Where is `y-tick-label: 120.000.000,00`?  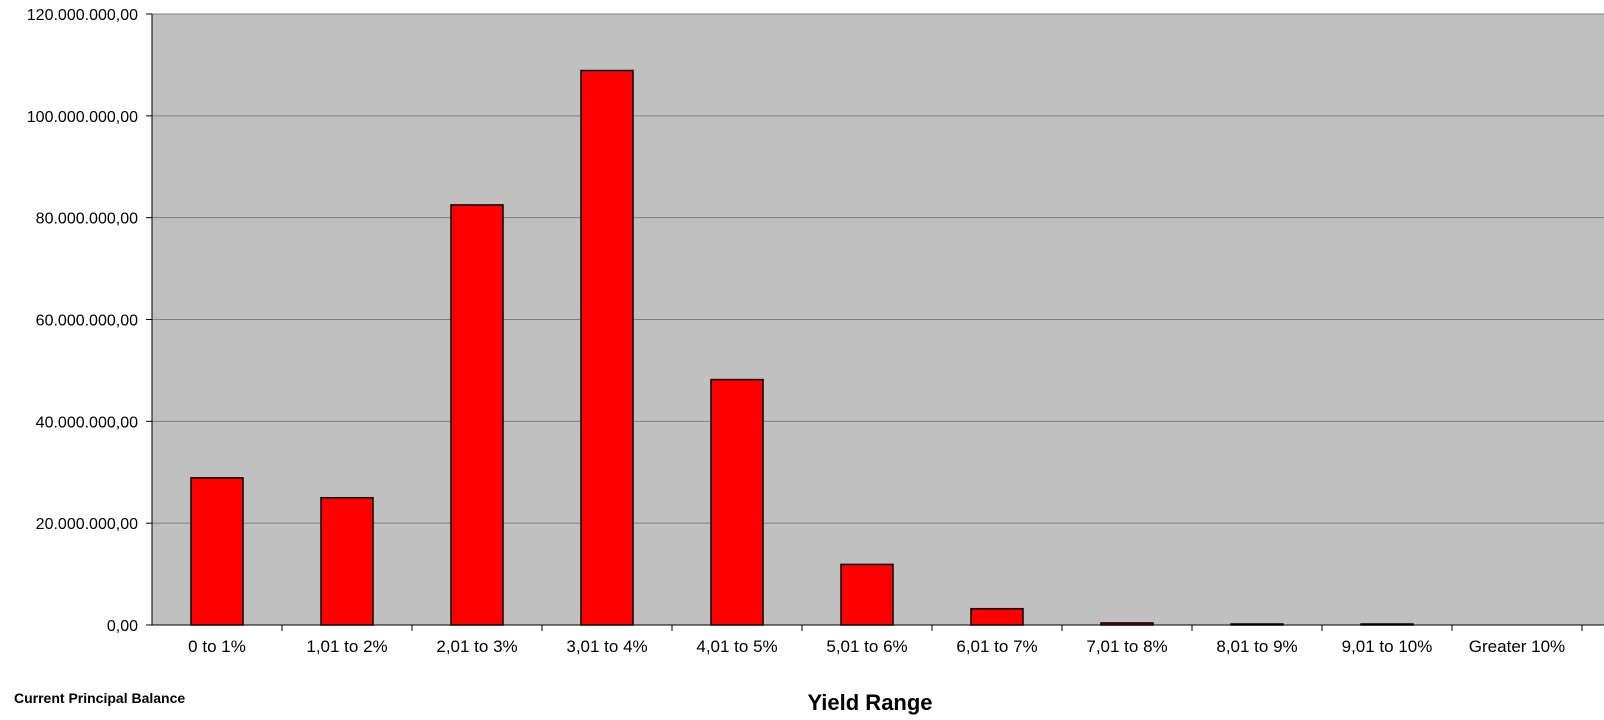
y-tick-label: 120.000.000,00 is located at coordinates (82, 15).